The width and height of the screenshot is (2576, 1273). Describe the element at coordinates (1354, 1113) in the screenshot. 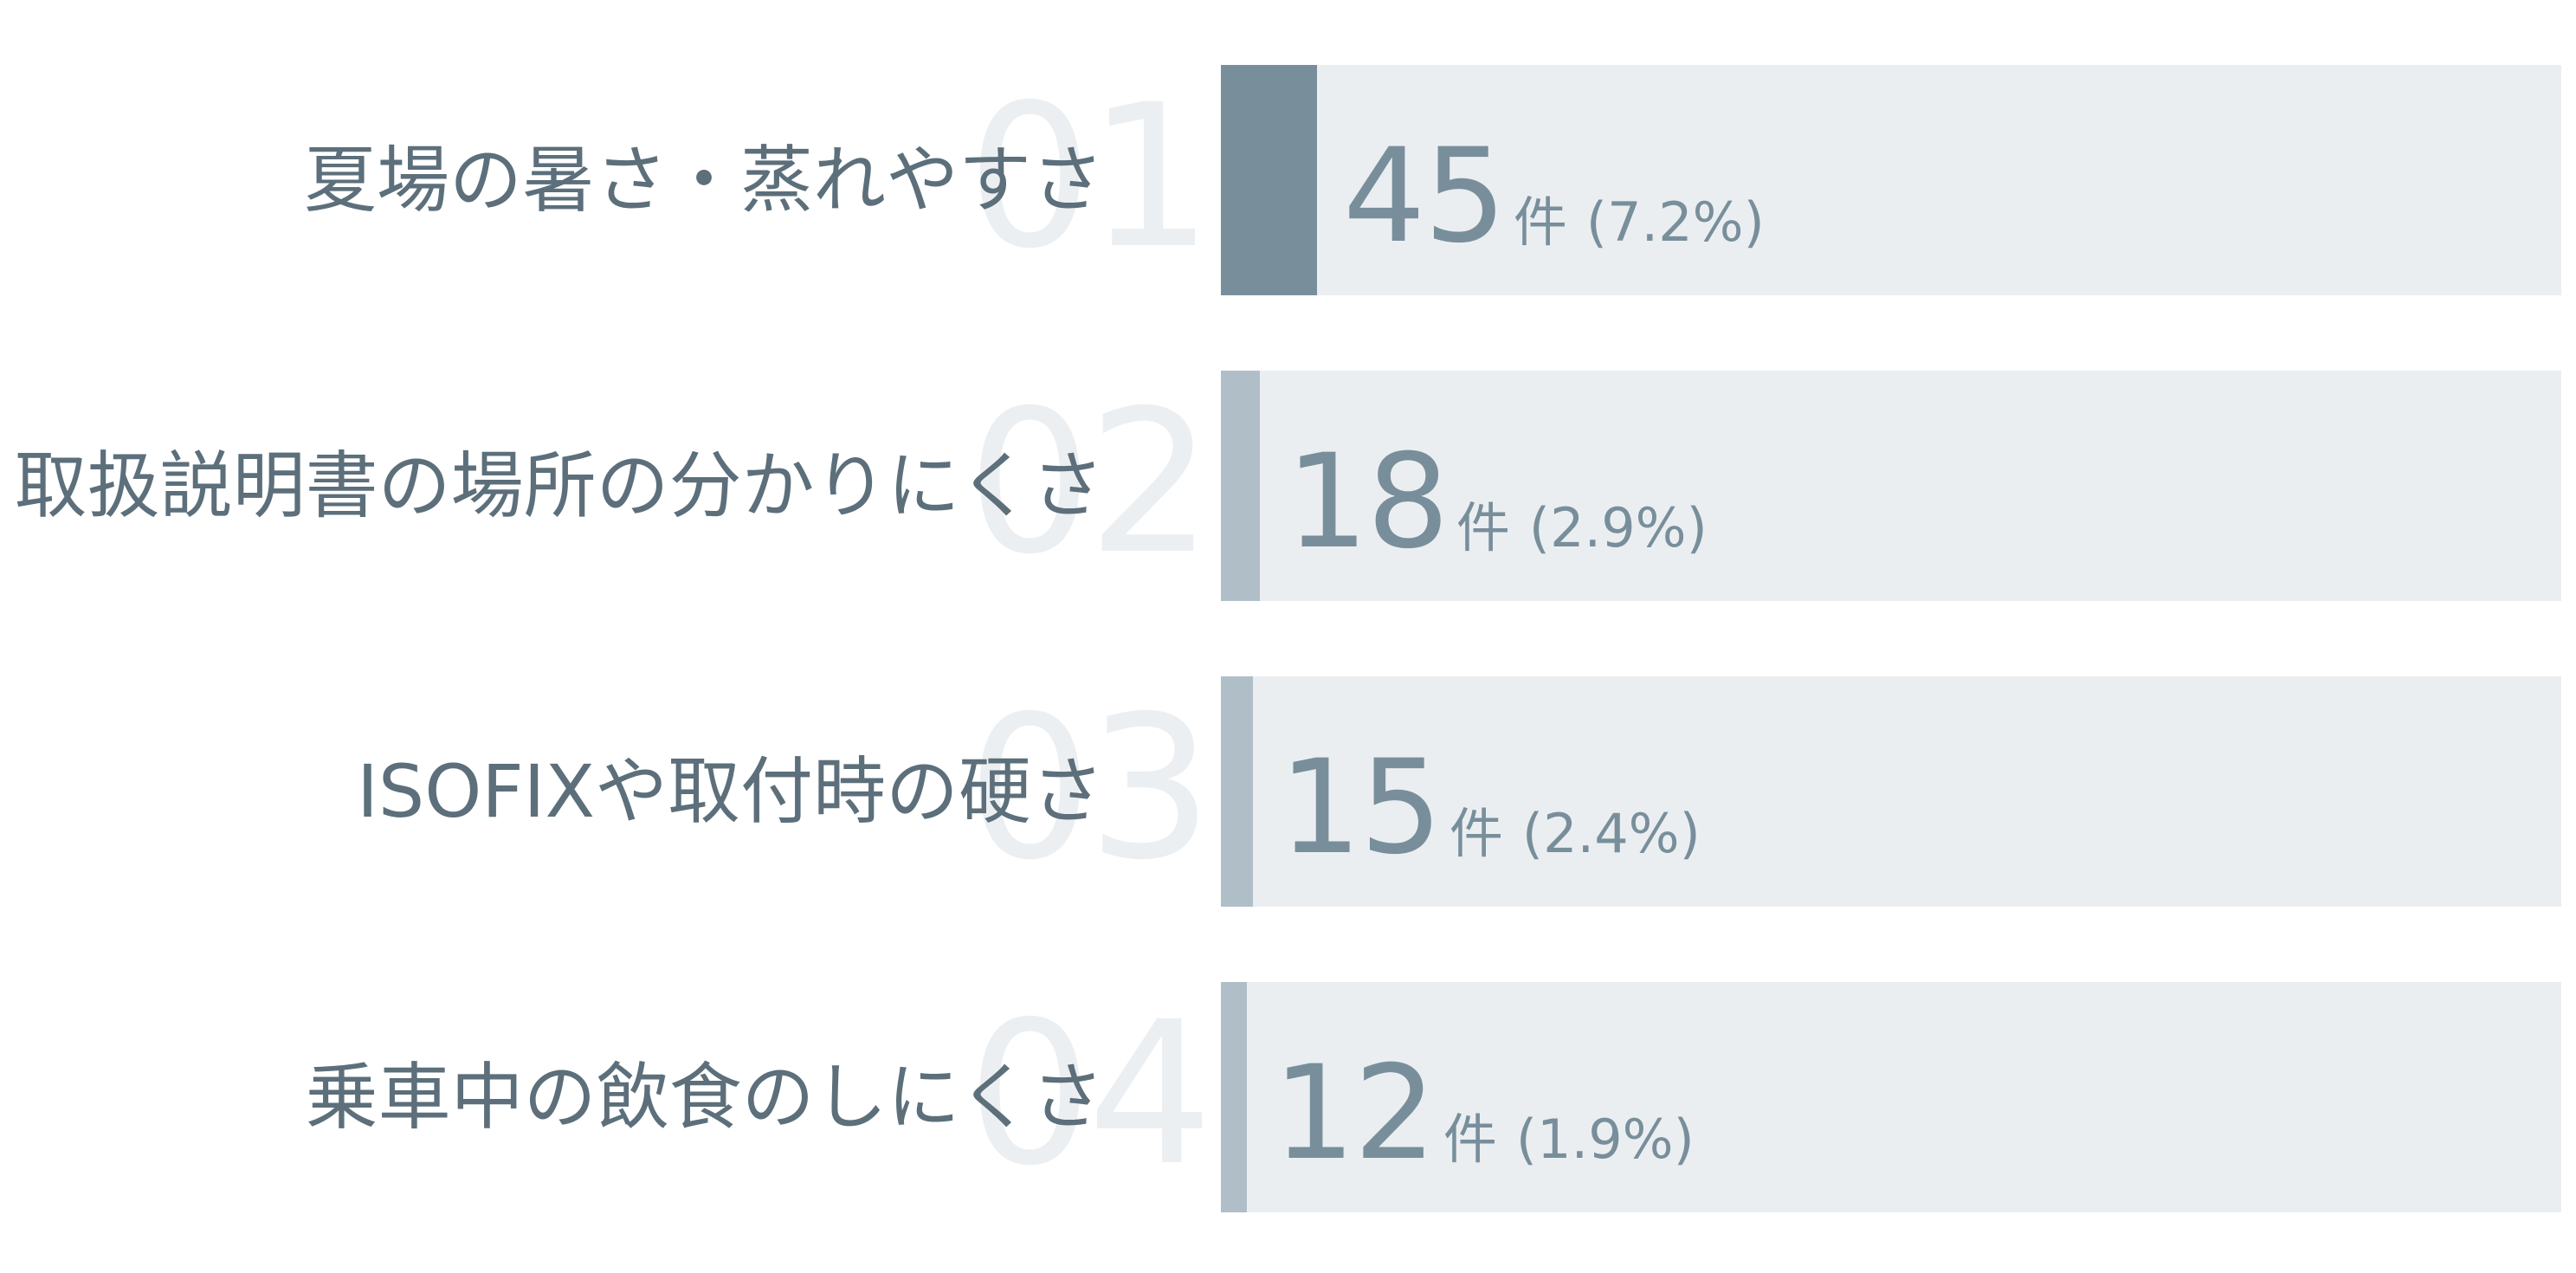

I see `count-value: 12` at that location.